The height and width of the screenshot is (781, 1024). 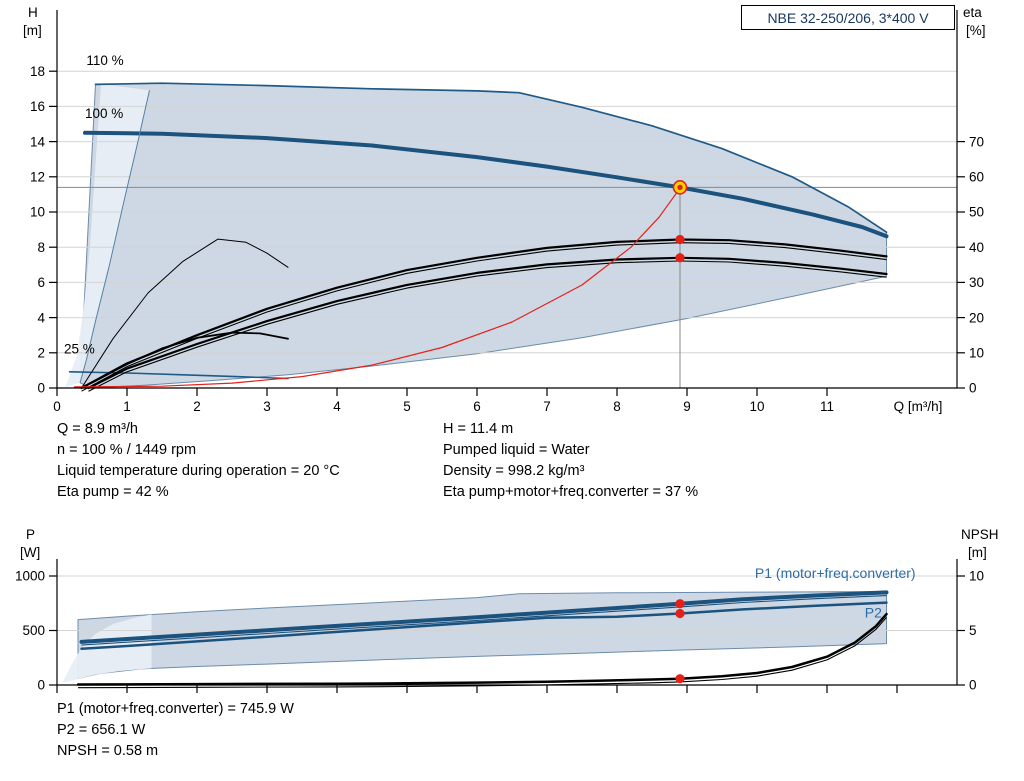 What do you see at coordinates (972, 12) in the screenshot?
I see `eta-axis-title: eta` at bounding box center [972, 12].